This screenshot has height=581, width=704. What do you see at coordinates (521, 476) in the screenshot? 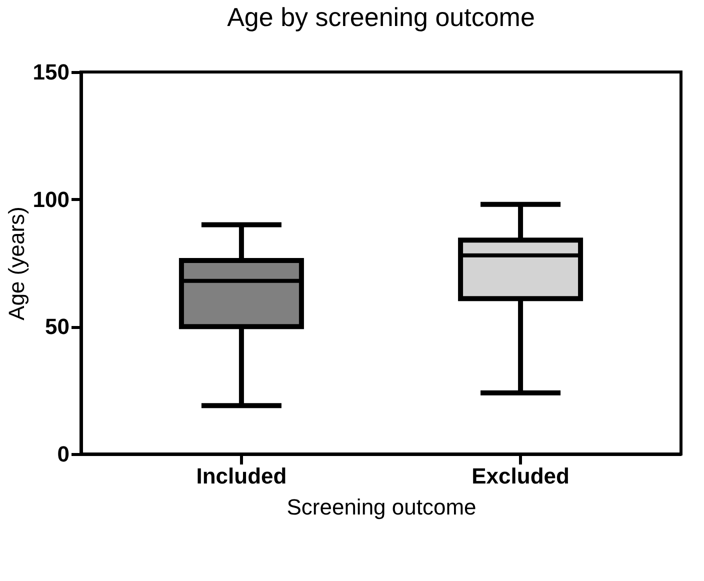
I see `x-tick-label: Excluded` at bounding box center [521, 476].